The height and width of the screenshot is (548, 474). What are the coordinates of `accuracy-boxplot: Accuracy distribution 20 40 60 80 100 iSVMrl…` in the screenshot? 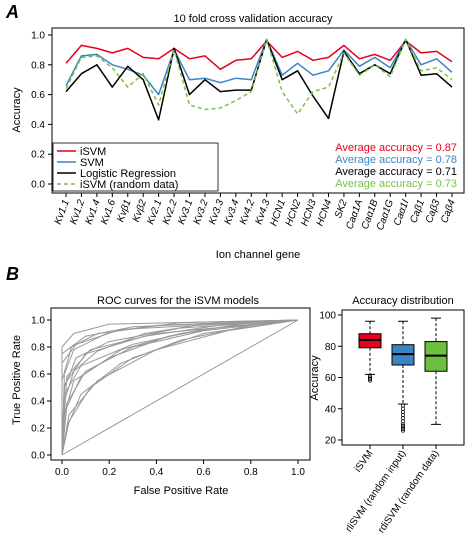 It's located at (387, 415).